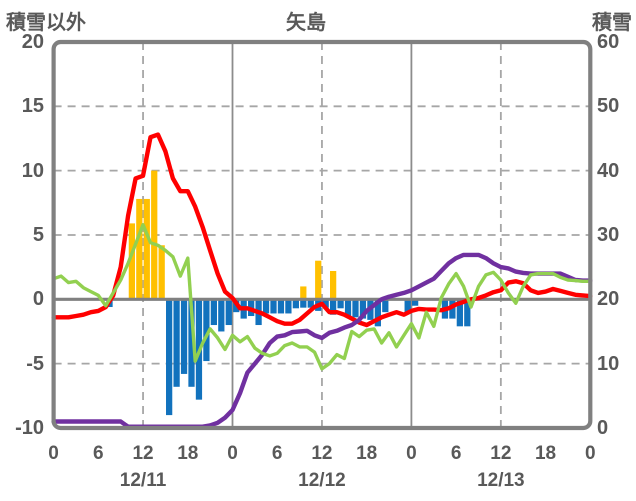 The width and height of the screenshot is (636, 501). I want to click on left-axis-tick: 5, so click(38, 234).